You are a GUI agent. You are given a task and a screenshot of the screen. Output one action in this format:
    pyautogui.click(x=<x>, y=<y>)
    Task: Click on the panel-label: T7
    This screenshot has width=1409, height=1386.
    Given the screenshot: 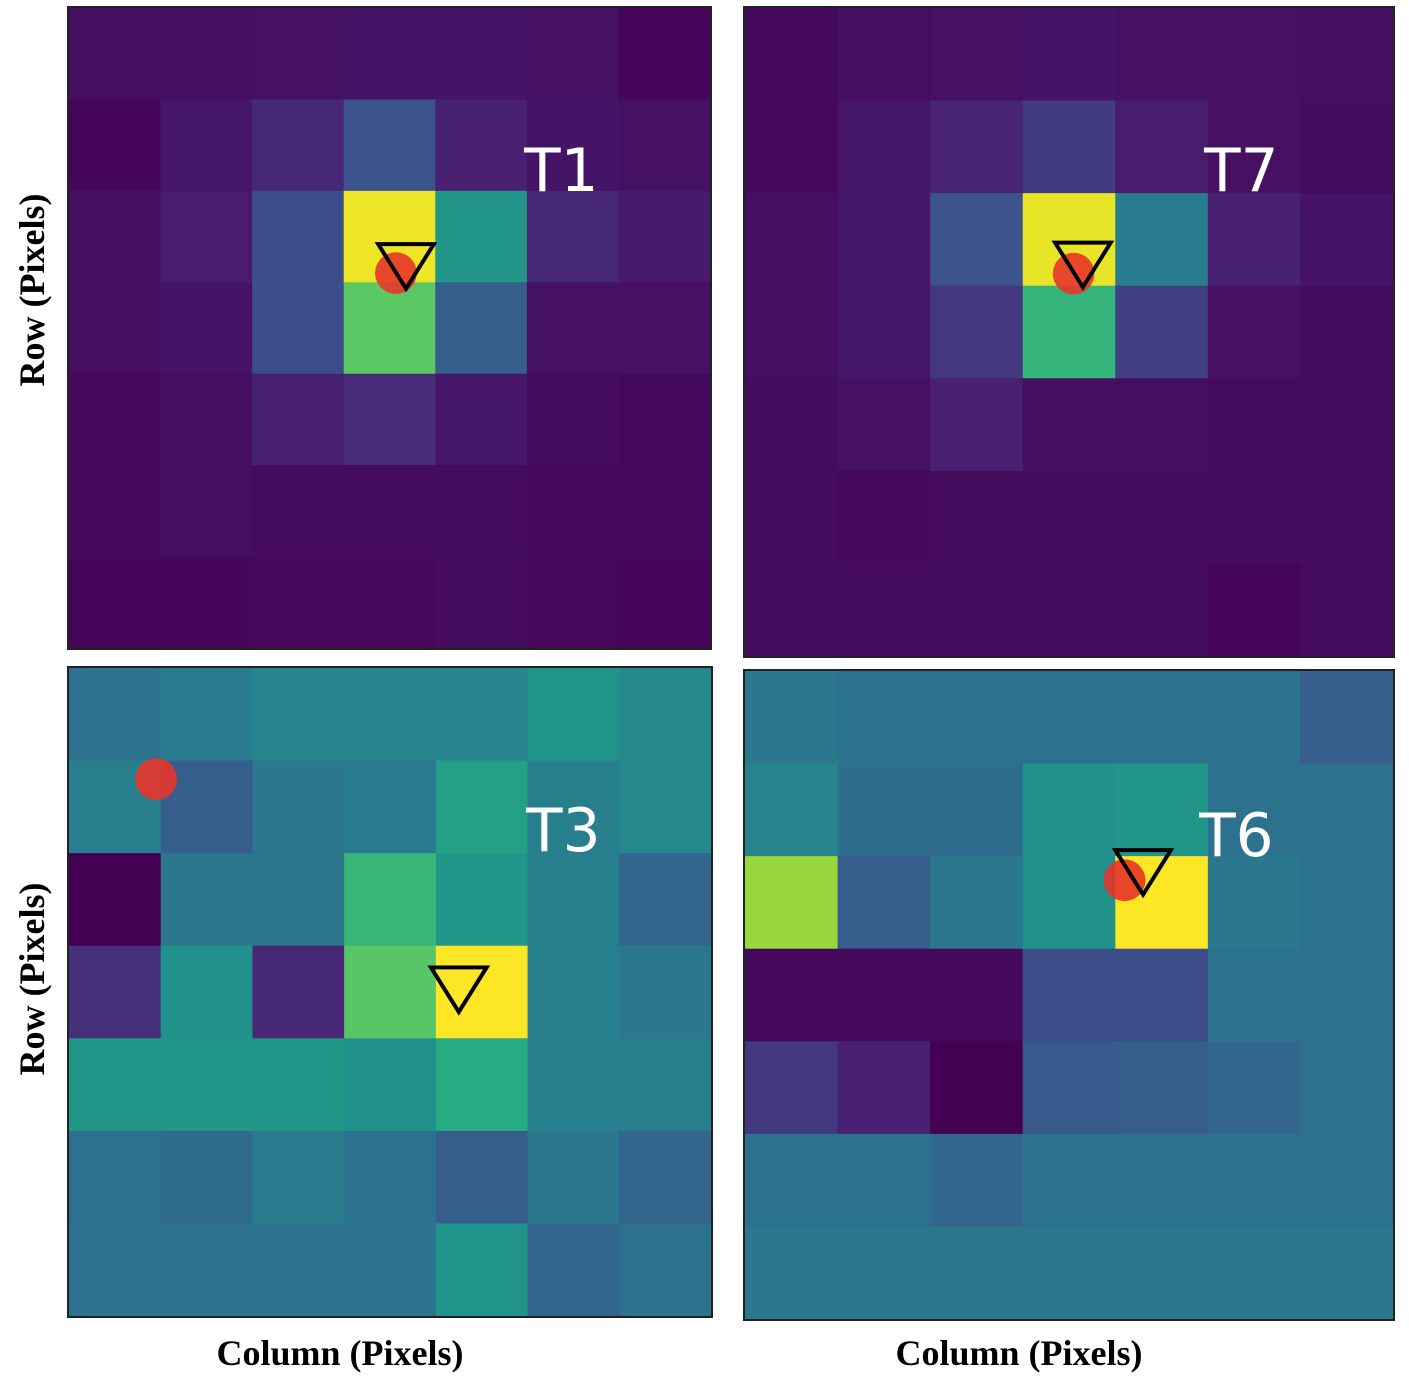 What is the action you would take?
    pyautogui.click(x=1240, y=171)
    